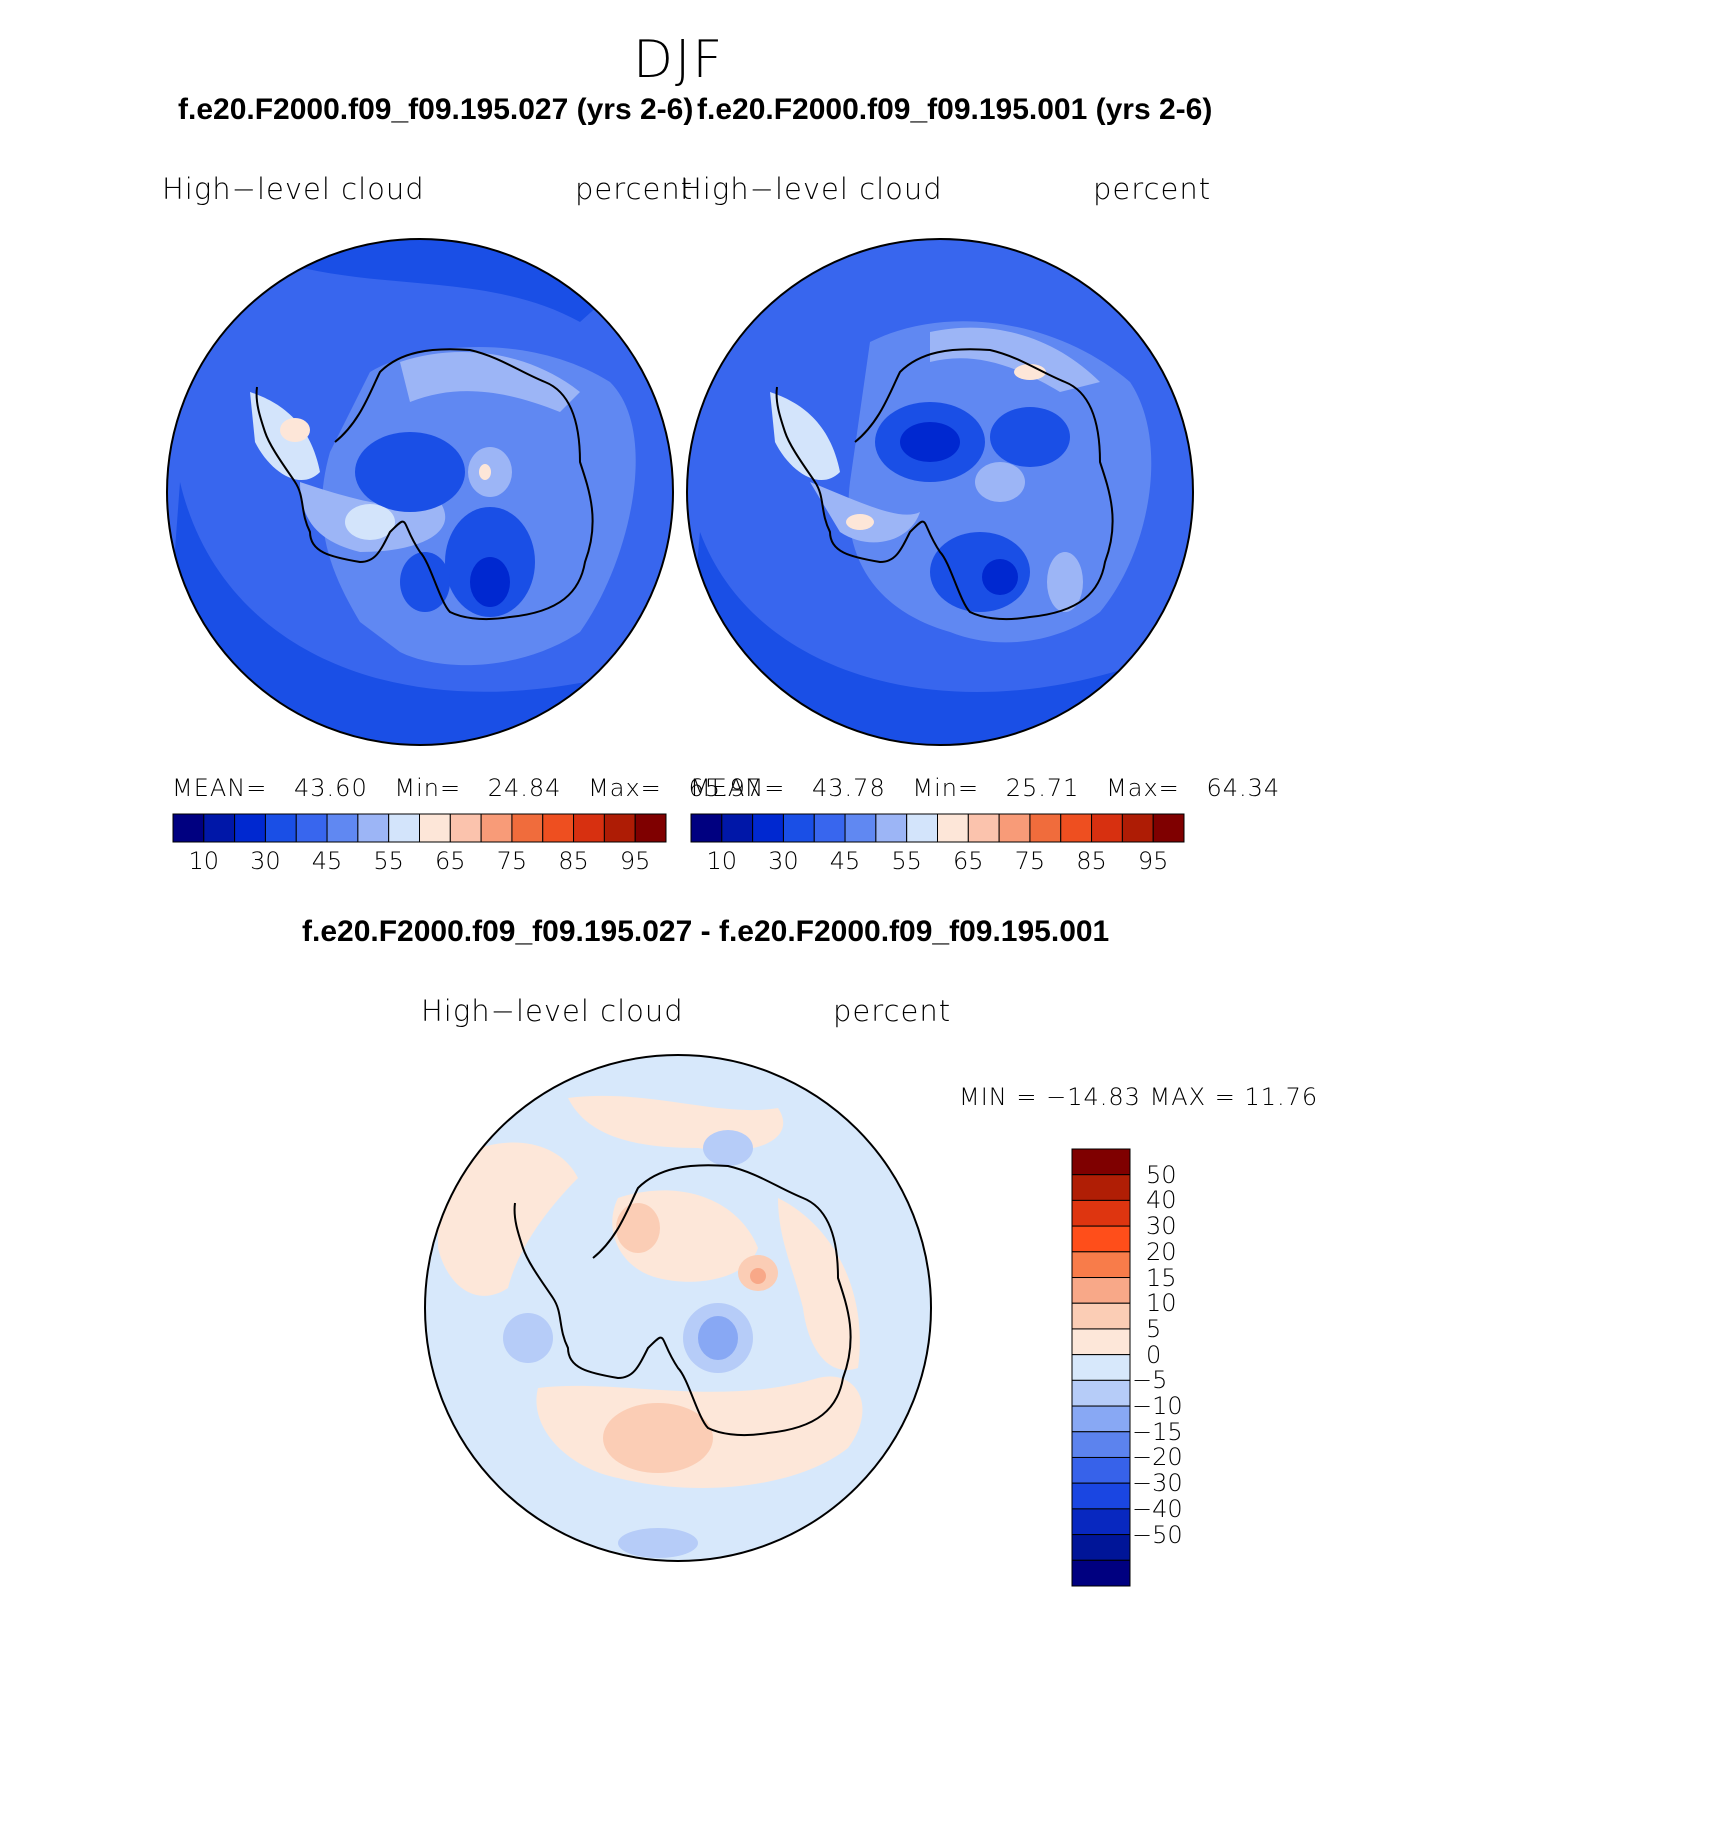 This screenshot has height=1839, width=1710. What do you see at coordinates (811, 189) in the screenshot?
I see `panel2-variable-label: High−level cloud` at bounding box center [811, 189].